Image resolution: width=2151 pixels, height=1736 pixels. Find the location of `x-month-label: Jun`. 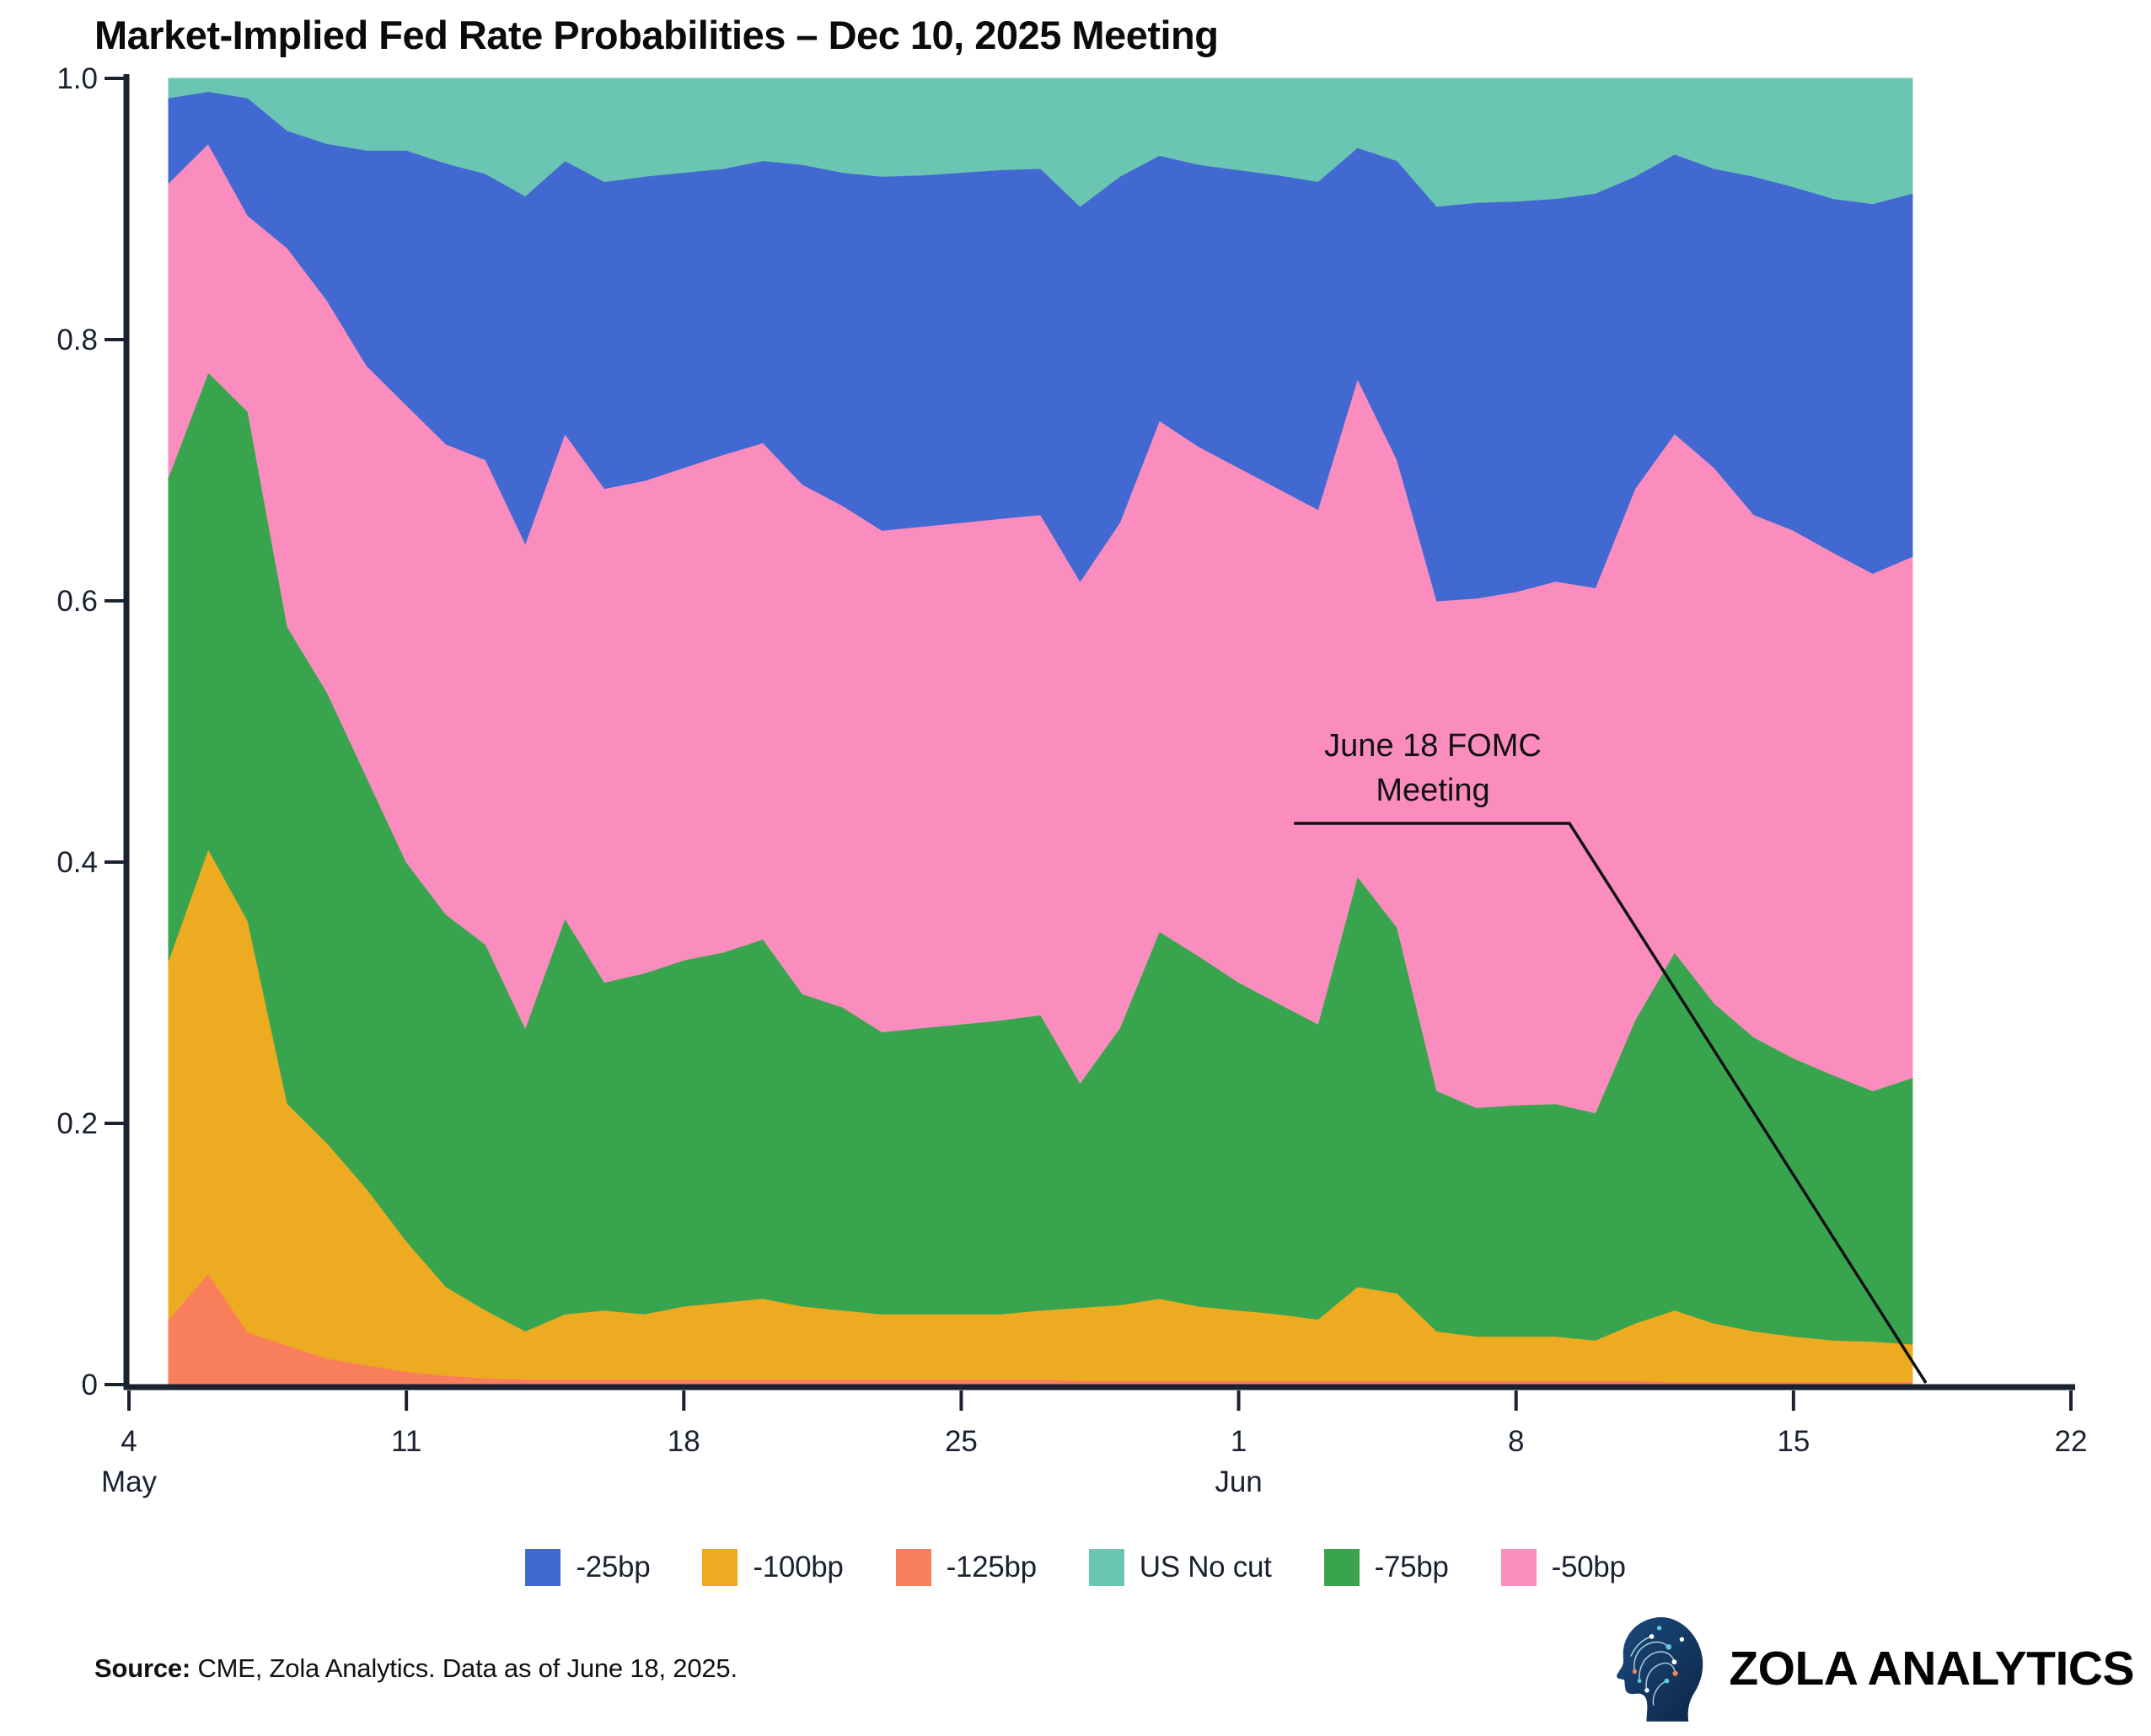

x-month-label: Jun is located at coordinates (1238, 1481).